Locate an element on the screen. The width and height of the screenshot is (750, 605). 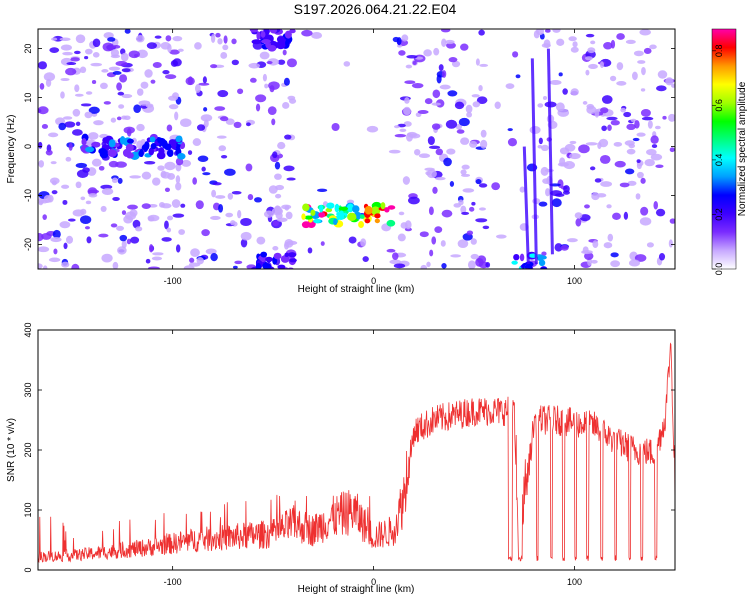
snr-xlabel: Height of straight line (km) is located at coordinates (356, 589).